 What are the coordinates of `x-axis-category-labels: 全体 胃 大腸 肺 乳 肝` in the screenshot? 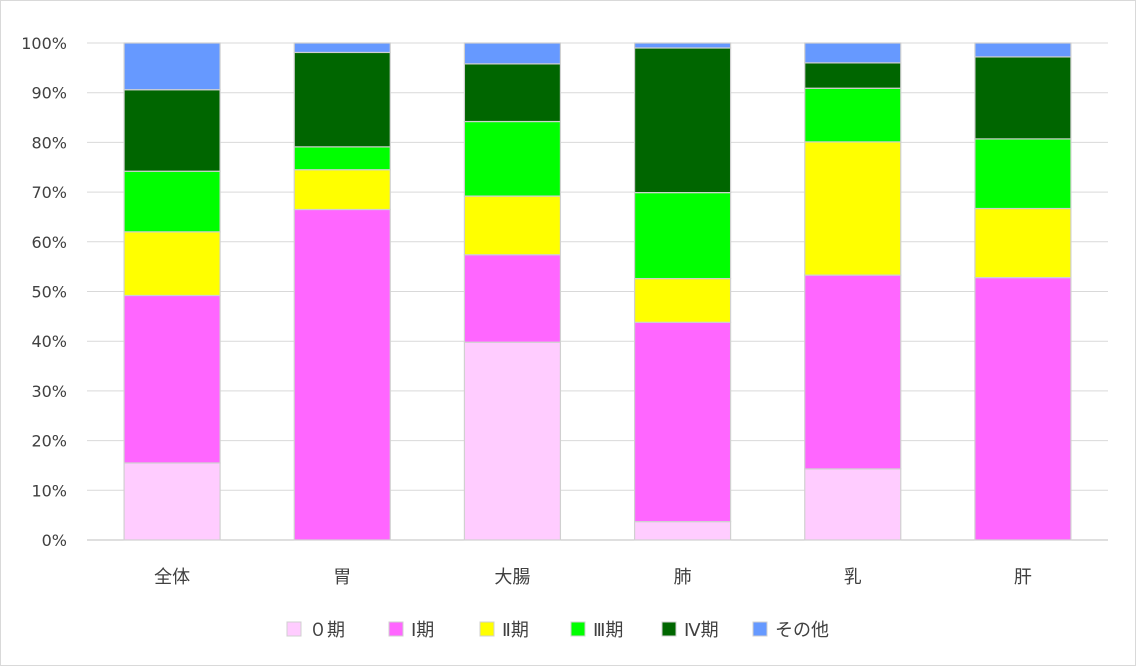 It's located at (593, 577).